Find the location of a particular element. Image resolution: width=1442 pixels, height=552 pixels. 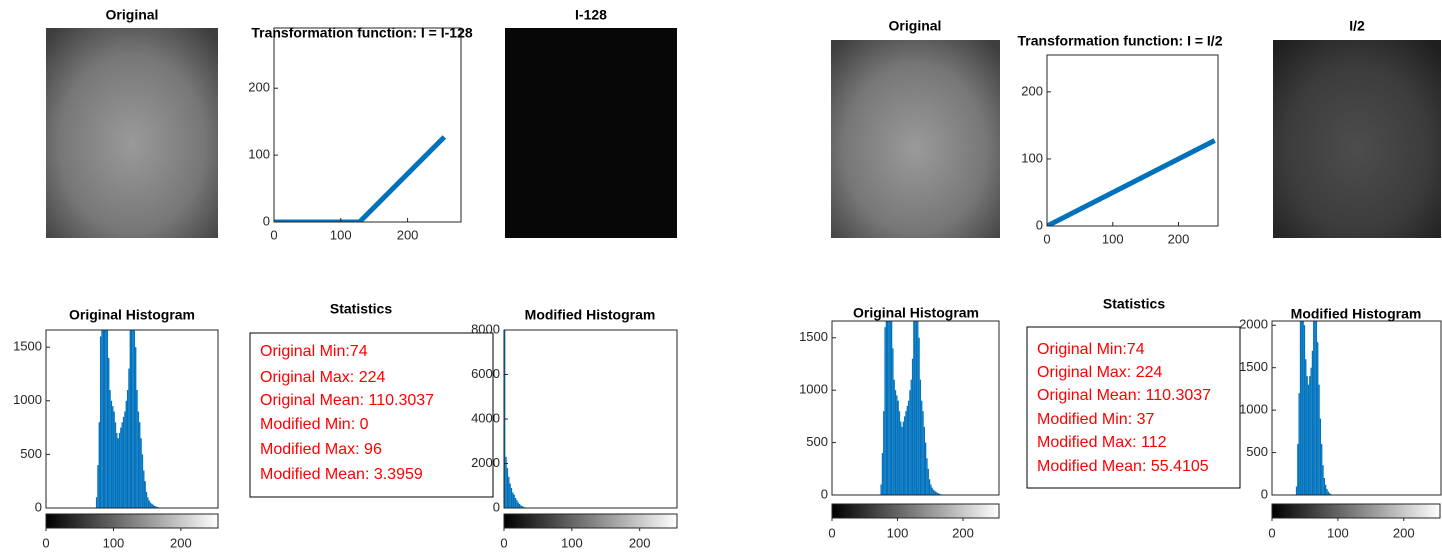

y-tick-label: 500 is located at coordinates (817, 441).